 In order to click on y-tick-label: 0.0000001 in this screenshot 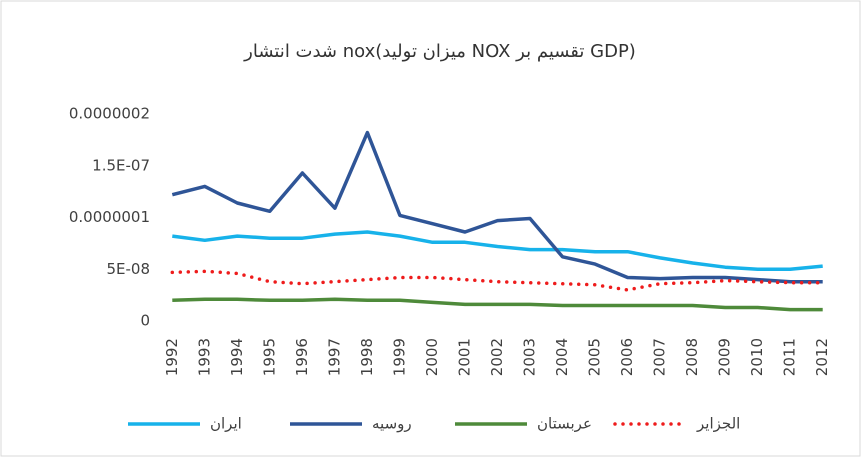, I will do `click(109, 217)`.